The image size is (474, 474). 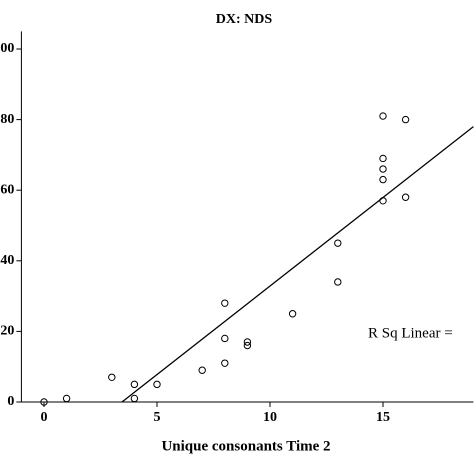 What do you see at coordinates (157, 417) in the screenshot?
I see `x-tick-label: 5` at bounding box center [157, 417].